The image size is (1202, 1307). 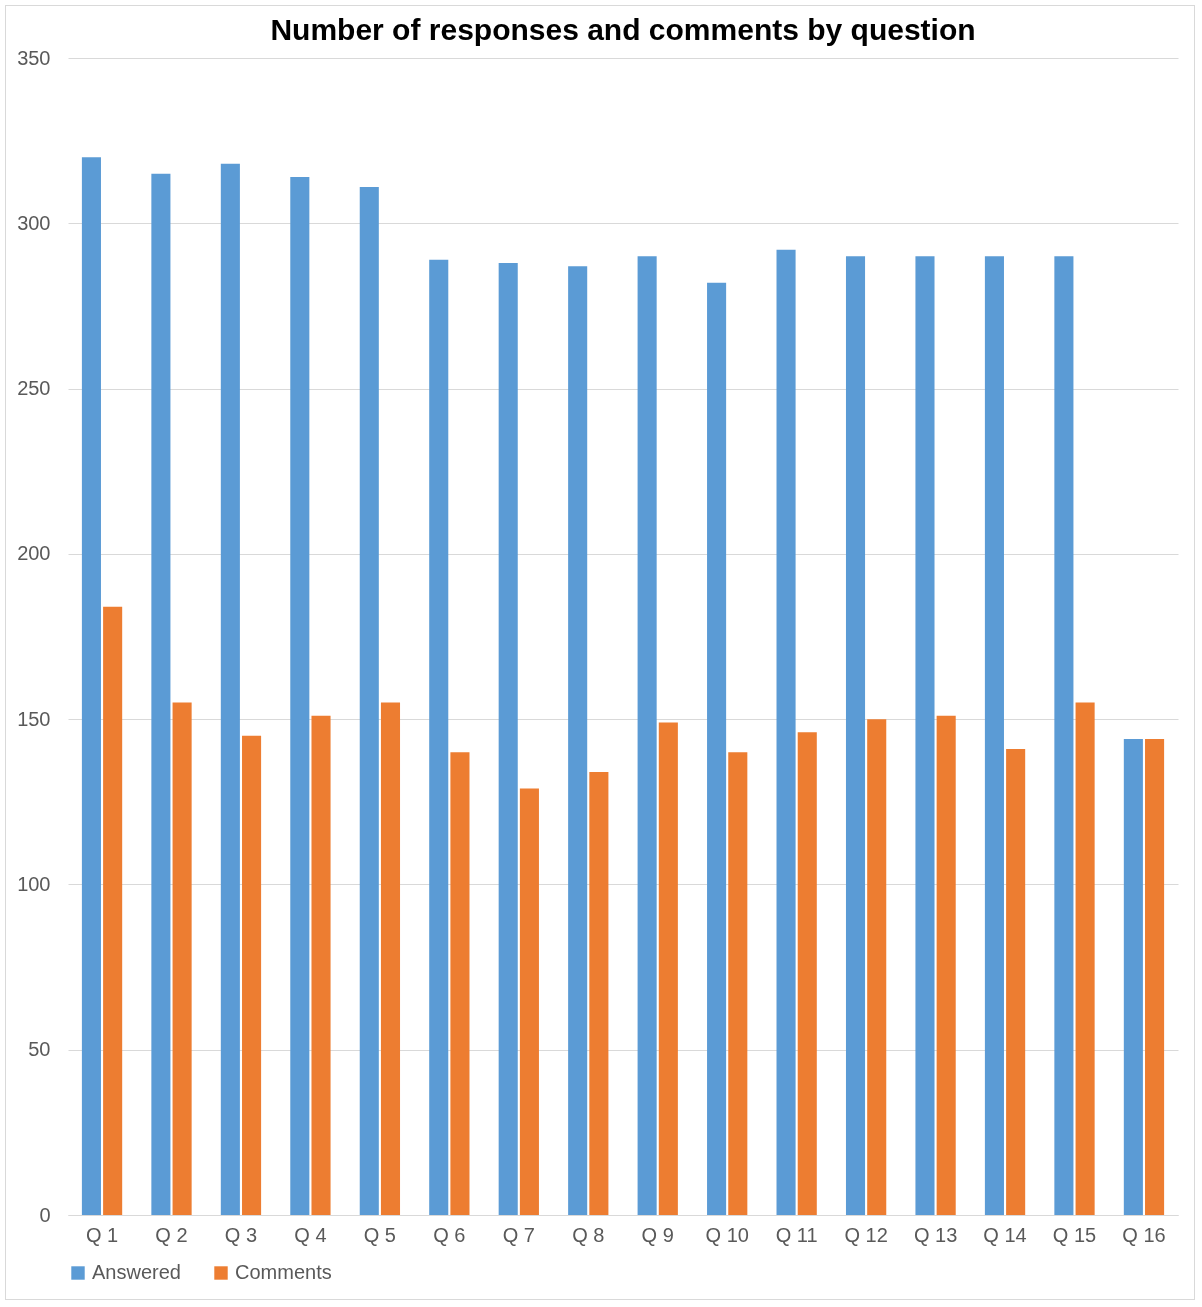 What do you see at coordinates (136, 1272) in the screenshot?
I see `legend-label: Answered` at bounding box center [136, 1272].